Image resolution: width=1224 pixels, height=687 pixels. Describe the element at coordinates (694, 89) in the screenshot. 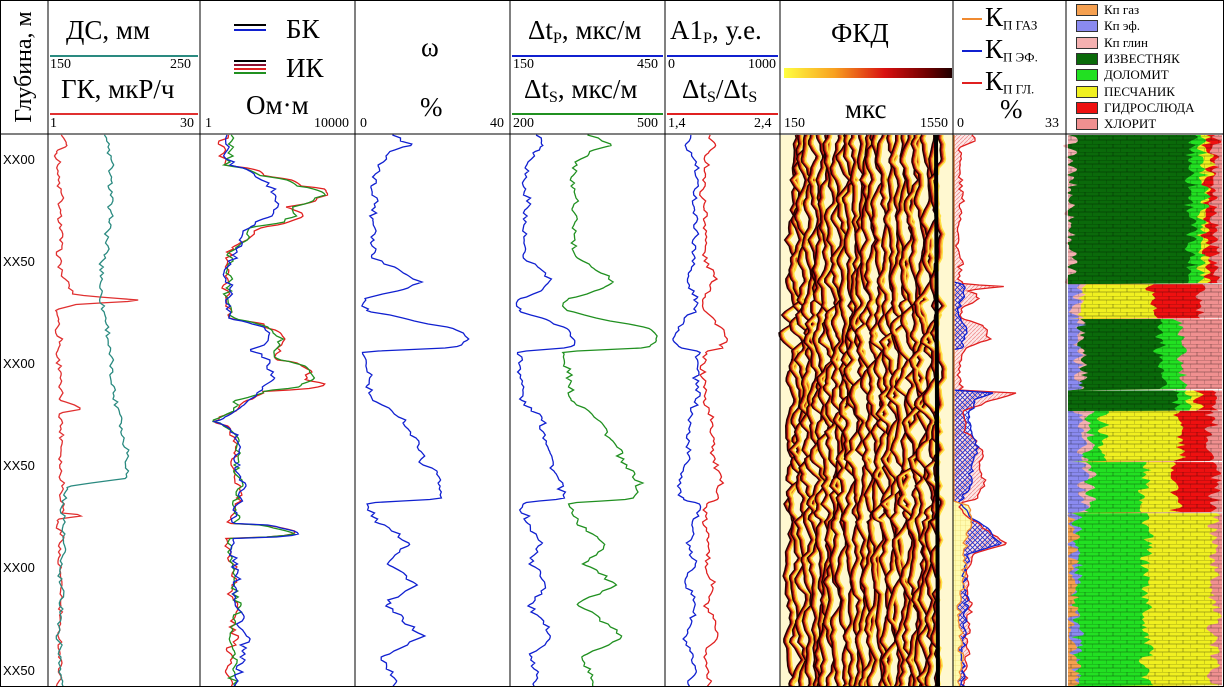

I see `dt-ratio-a: Δt` at that location.